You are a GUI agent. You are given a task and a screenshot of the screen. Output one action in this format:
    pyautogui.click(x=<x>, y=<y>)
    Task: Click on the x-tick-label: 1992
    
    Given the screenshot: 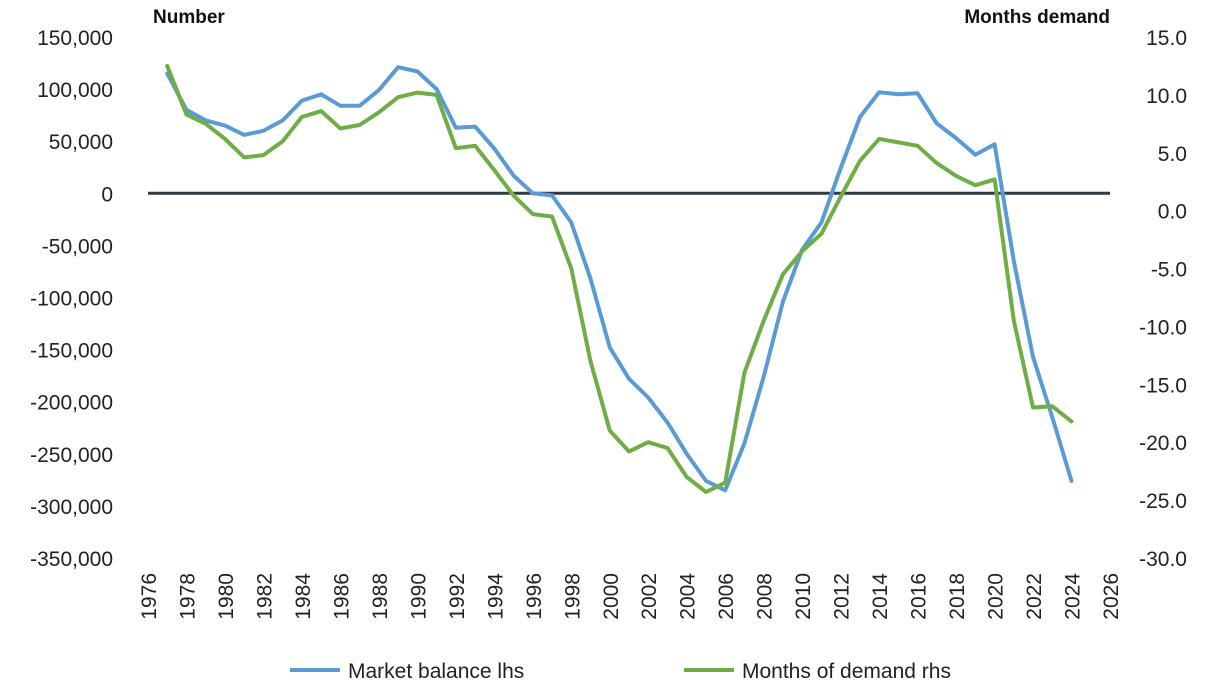 What is the action you would take?
    pyautogui.click(x=457, y=596)
    